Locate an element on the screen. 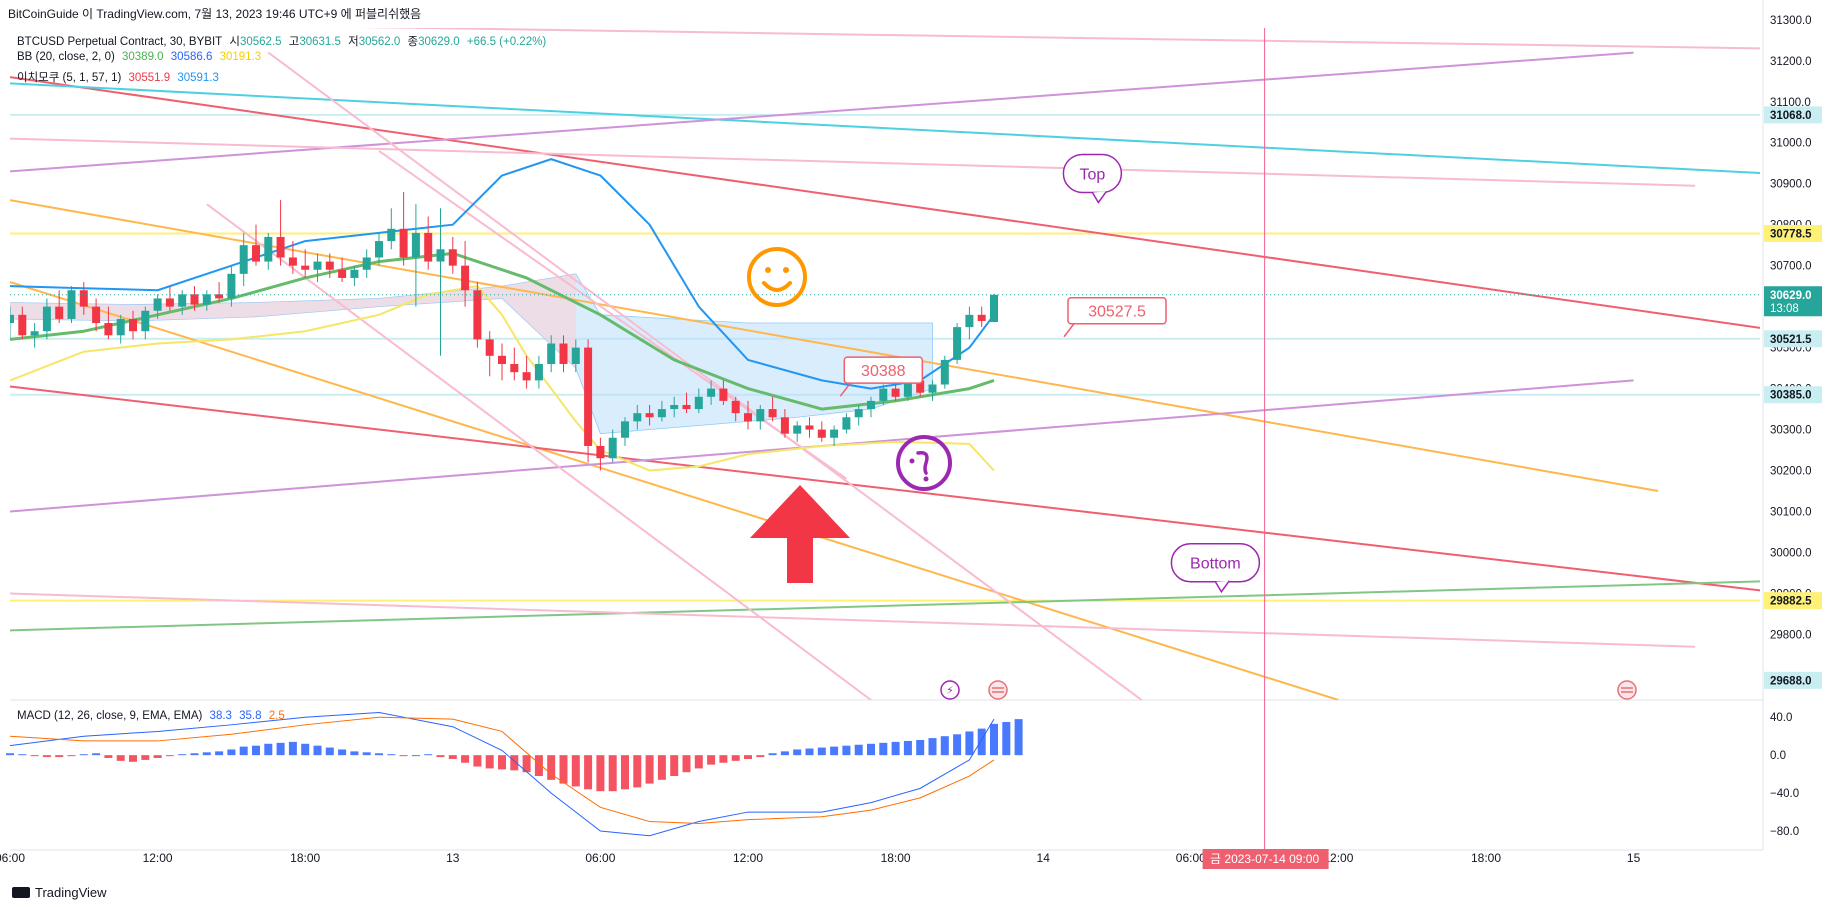 This screenshot has height=907, width=1835. ohlc-change: +66.5 (+0.22%) is located at coordinates (506, 42).